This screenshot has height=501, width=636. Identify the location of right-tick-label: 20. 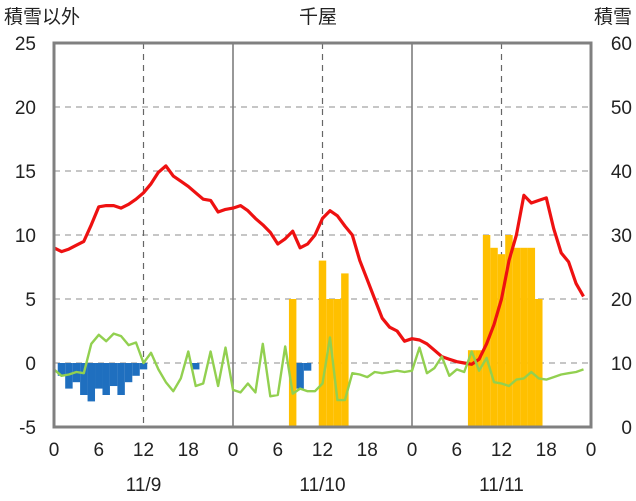
(621, 300).